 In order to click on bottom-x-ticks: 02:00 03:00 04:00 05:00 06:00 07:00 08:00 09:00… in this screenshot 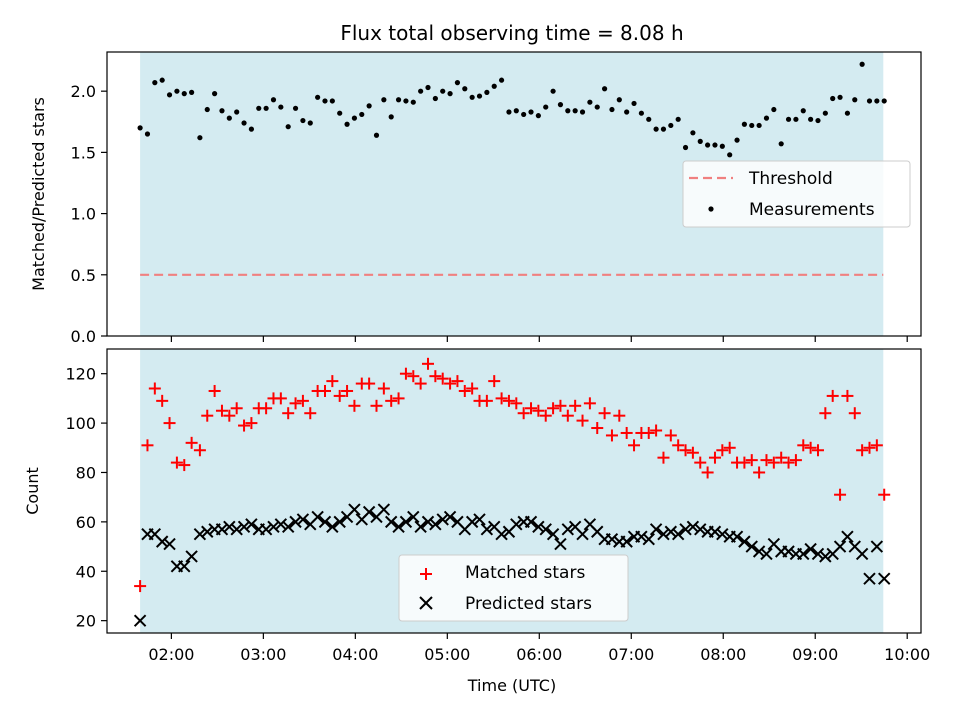, I will do `click(539, 648)`.